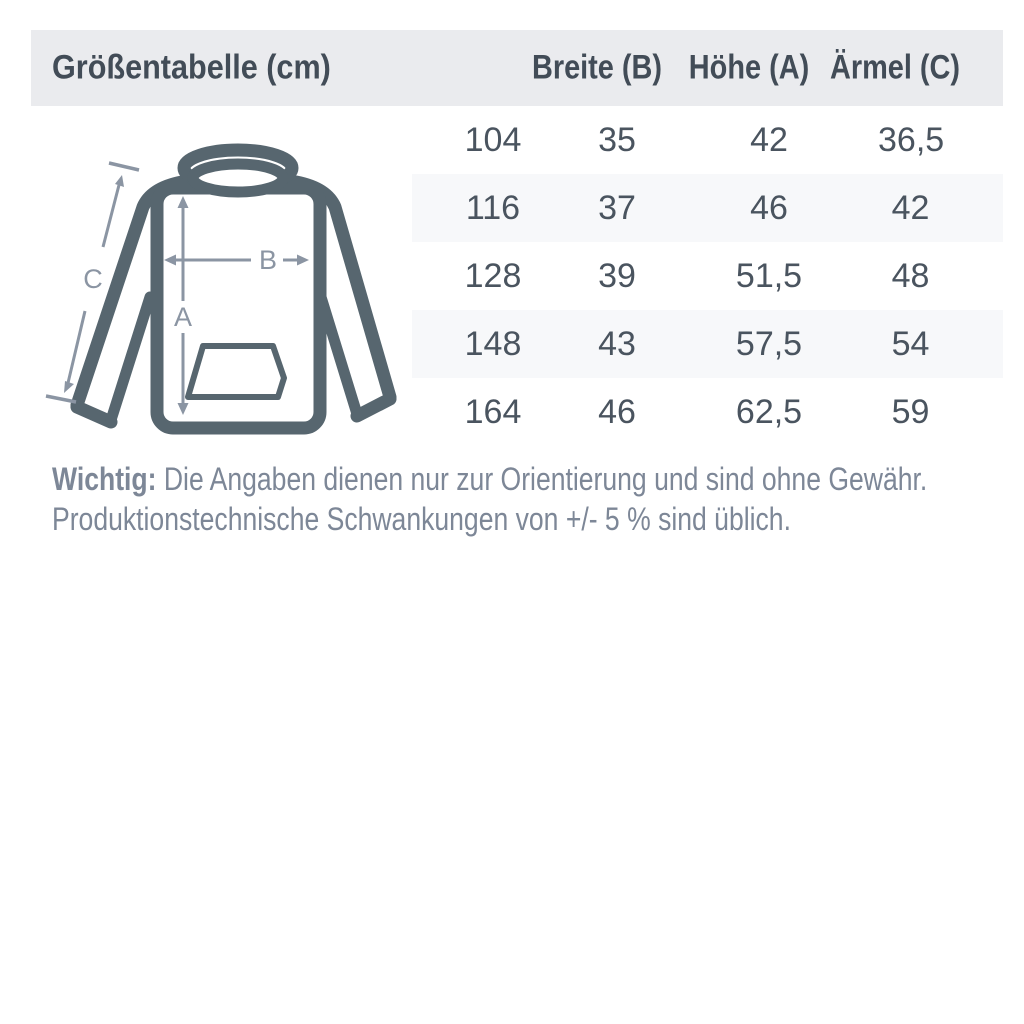 The width and height of the screenshot is (1024, 1024). What do you see at coordinates (183, 202) in the screenshot?
I see `height-arrow-head-top` at bounding box center [183, 202].